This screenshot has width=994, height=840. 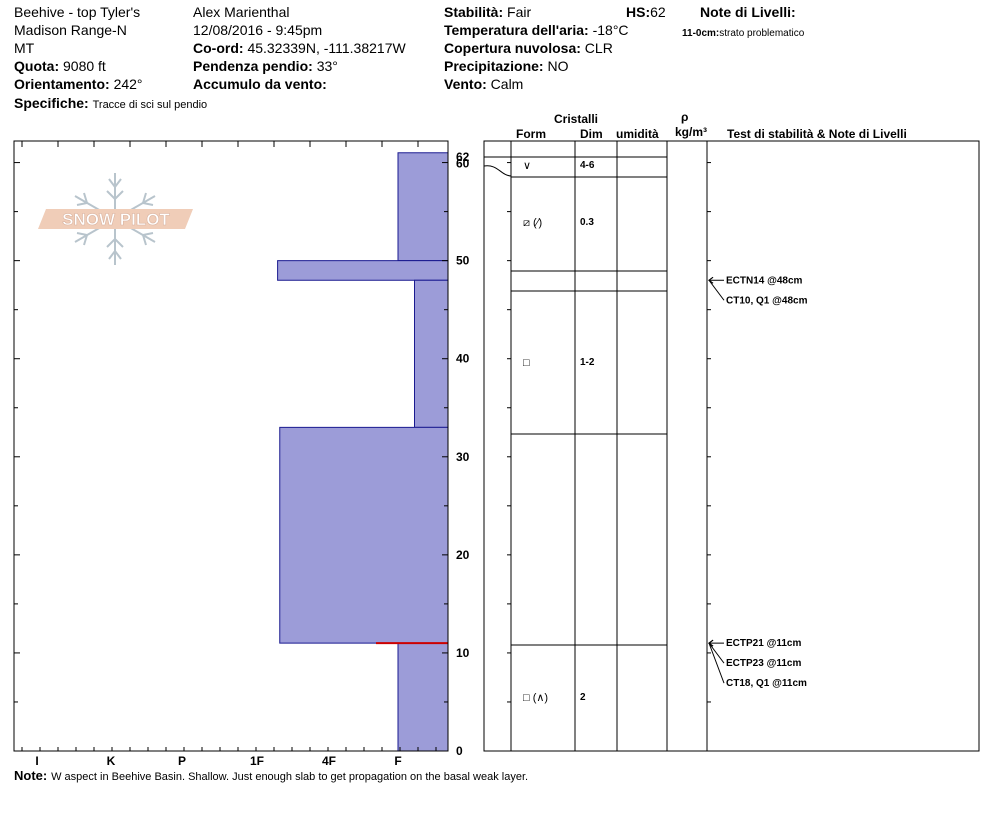 What do you see at coordinates (465, 84) in the screenshot?
I see `wind-label: Vento:` at bounding box center [465, 84].